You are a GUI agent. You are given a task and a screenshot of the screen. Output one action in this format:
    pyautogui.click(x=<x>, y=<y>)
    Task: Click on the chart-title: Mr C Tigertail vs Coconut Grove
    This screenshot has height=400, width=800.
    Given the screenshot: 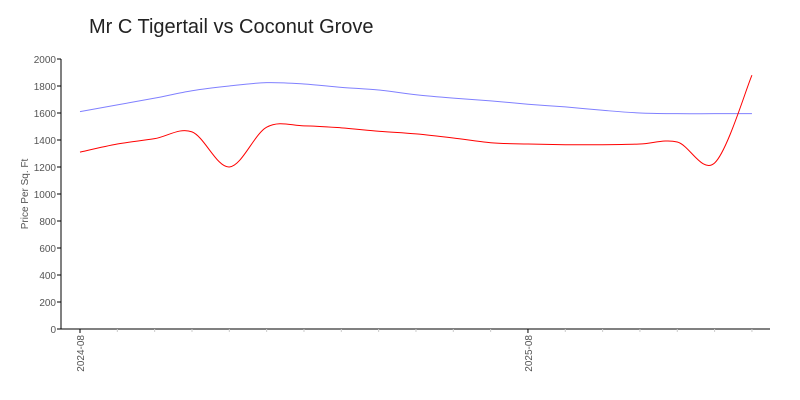 What is the action you would take?
    pyautogui.click(x=231, y=27)
    